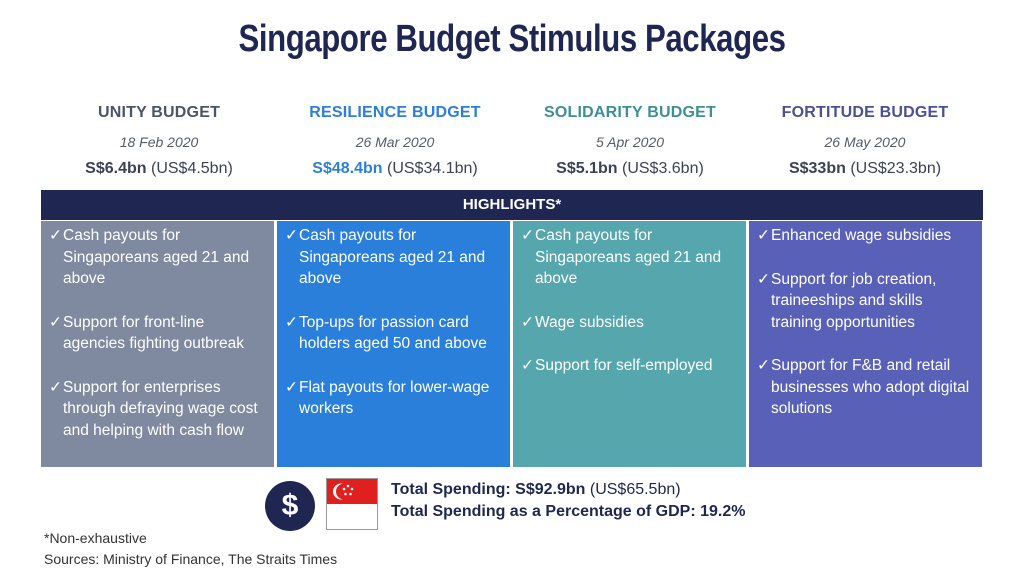 The width and height of the screenshot is (1024, 576). I want to click on budget-date: 18 Feb 2020, so click(159, 142).